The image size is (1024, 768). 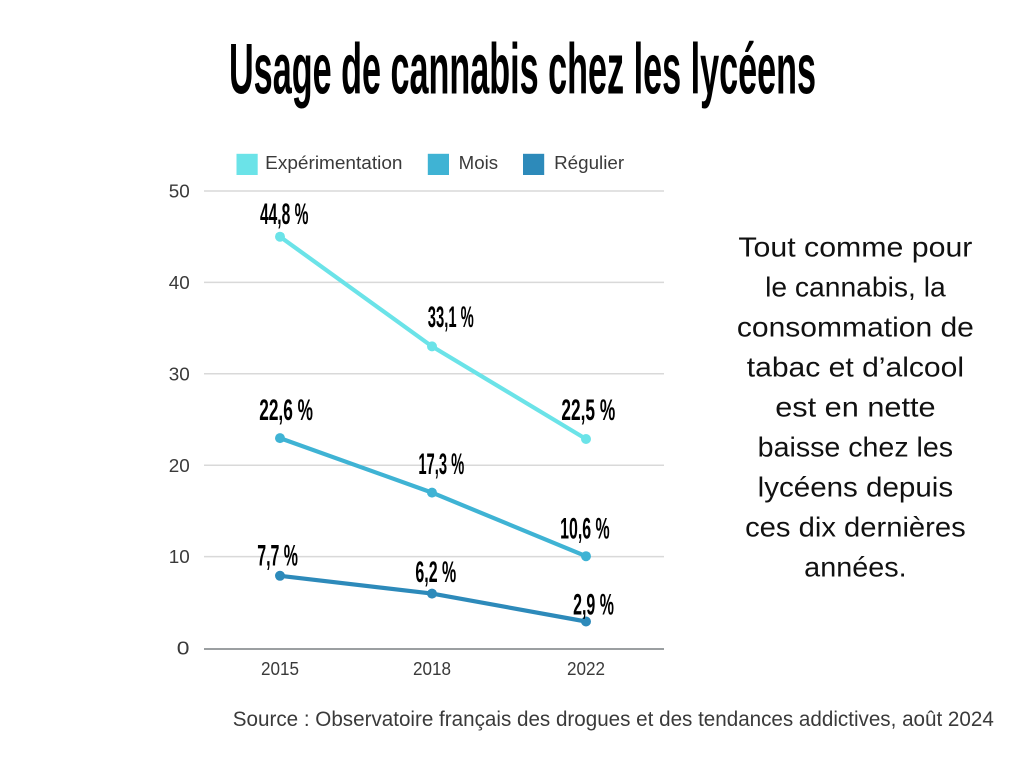 What do you see at coordinates (855, 327) in the screenshot?
I see `svg-text: consommation de` at bounding box center [855, 327].